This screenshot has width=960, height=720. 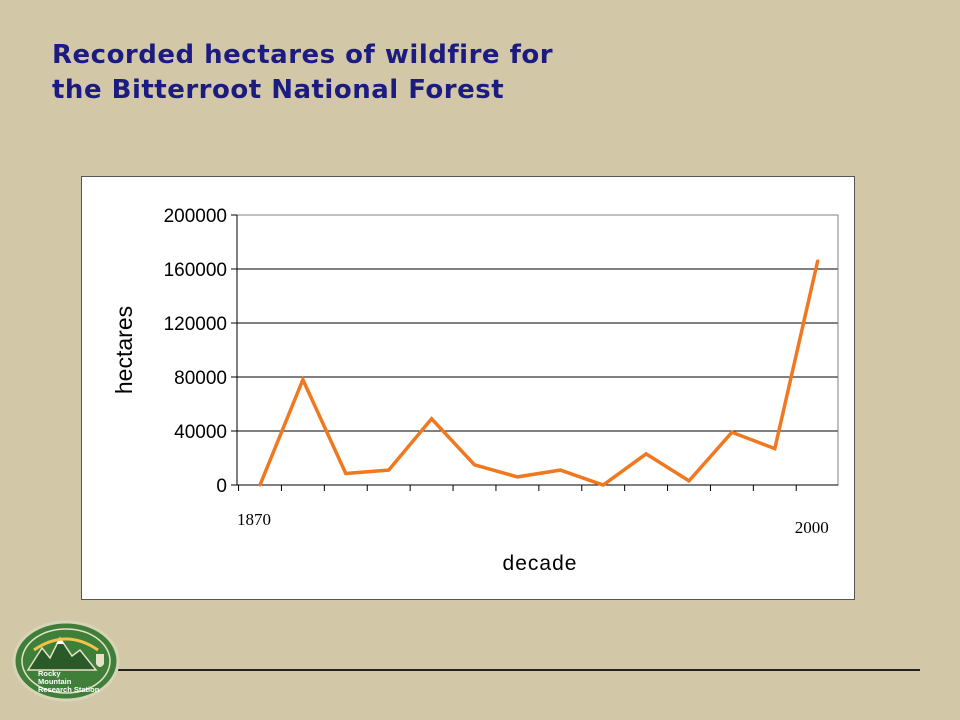 I want to click on logo-line-3: Research Station, so click(x=69, y=689).